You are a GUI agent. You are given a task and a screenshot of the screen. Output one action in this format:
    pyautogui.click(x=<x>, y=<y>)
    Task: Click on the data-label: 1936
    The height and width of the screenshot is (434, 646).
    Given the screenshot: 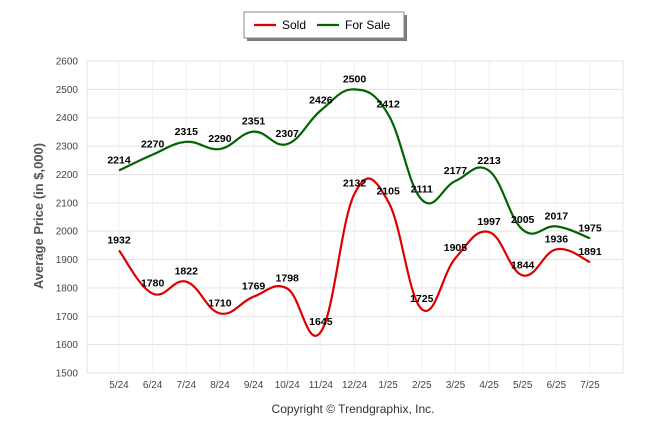 What is the action you would take?
    pyautogui.click(x=557, y=239)
    